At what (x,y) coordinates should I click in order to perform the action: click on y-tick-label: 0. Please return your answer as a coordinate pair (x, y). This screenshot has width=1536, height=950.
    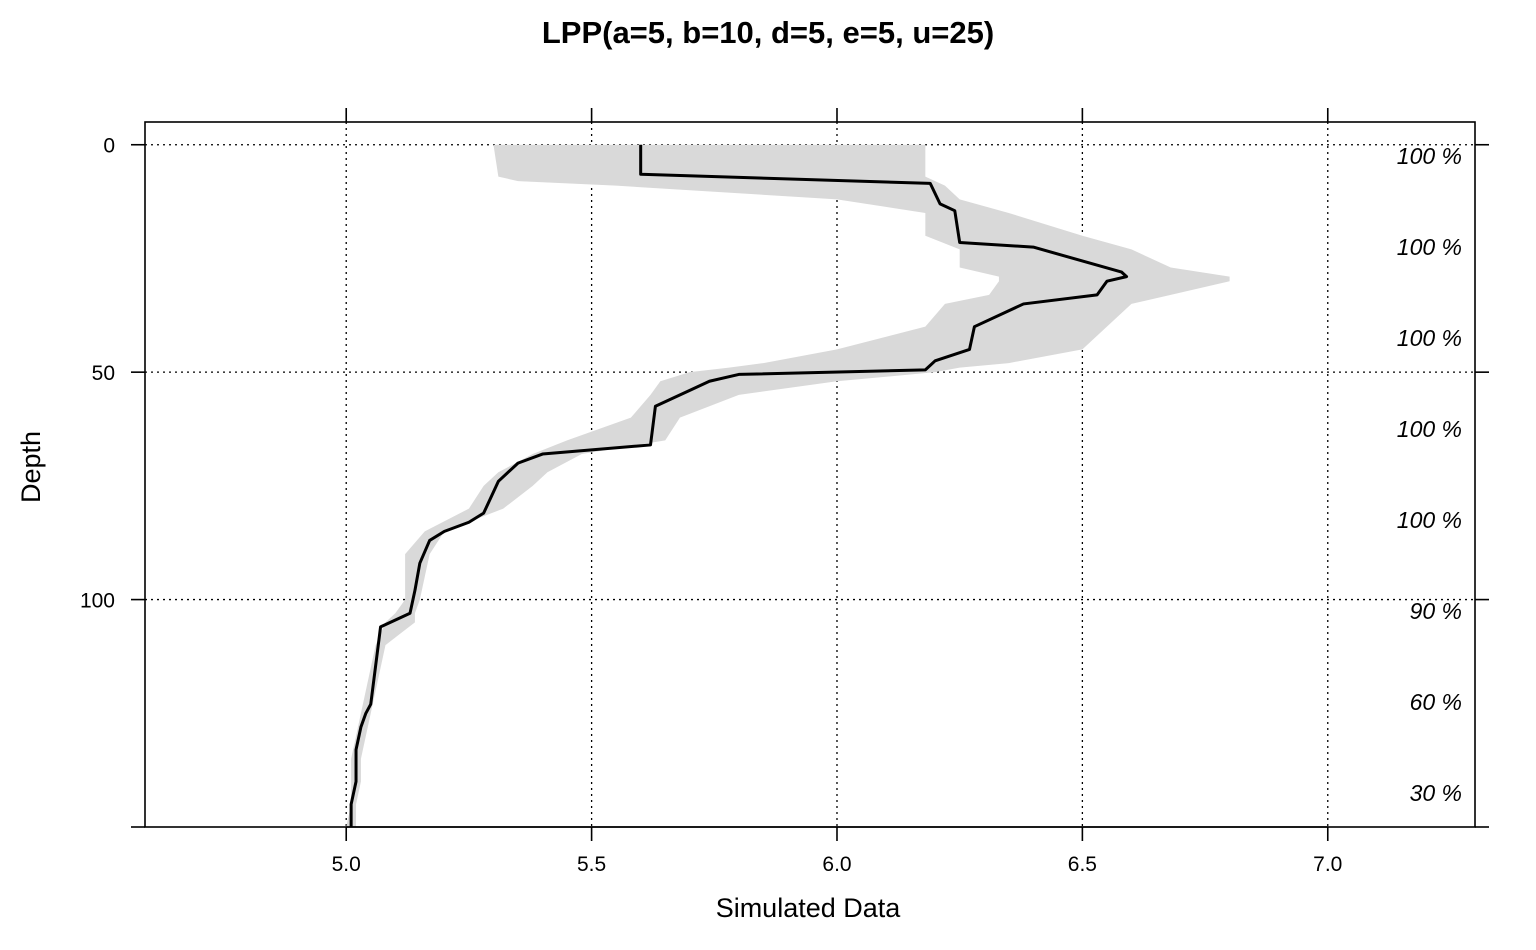
    Looking at the image, I should click on (109, 146).